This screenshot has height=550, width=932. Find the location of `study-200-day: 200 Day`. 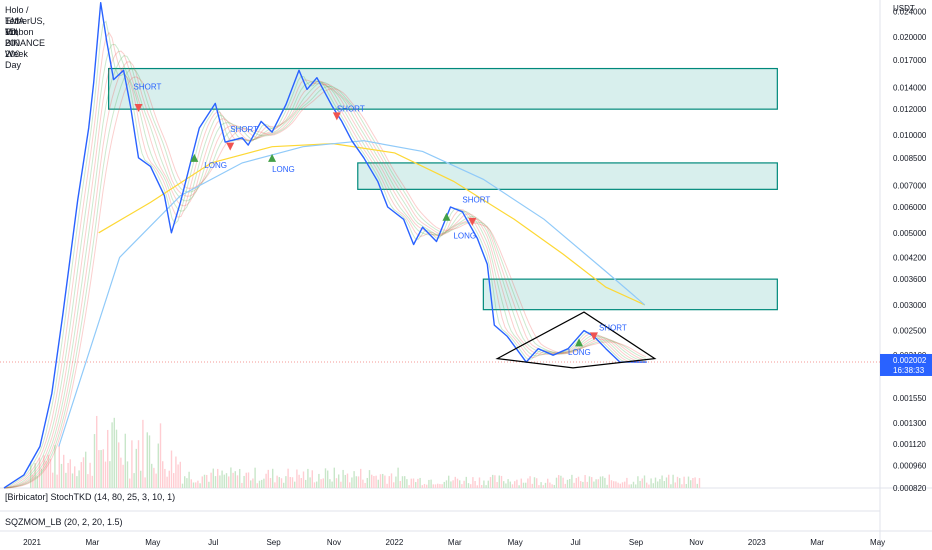

study-200-day: 200 Day is located at coordinates (13, 59).